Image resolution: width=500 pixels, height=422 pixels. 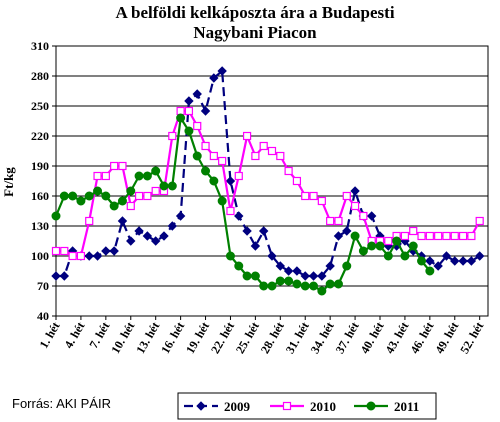 I want to click on y-tick-label: 280, so click(x=40, y=76).